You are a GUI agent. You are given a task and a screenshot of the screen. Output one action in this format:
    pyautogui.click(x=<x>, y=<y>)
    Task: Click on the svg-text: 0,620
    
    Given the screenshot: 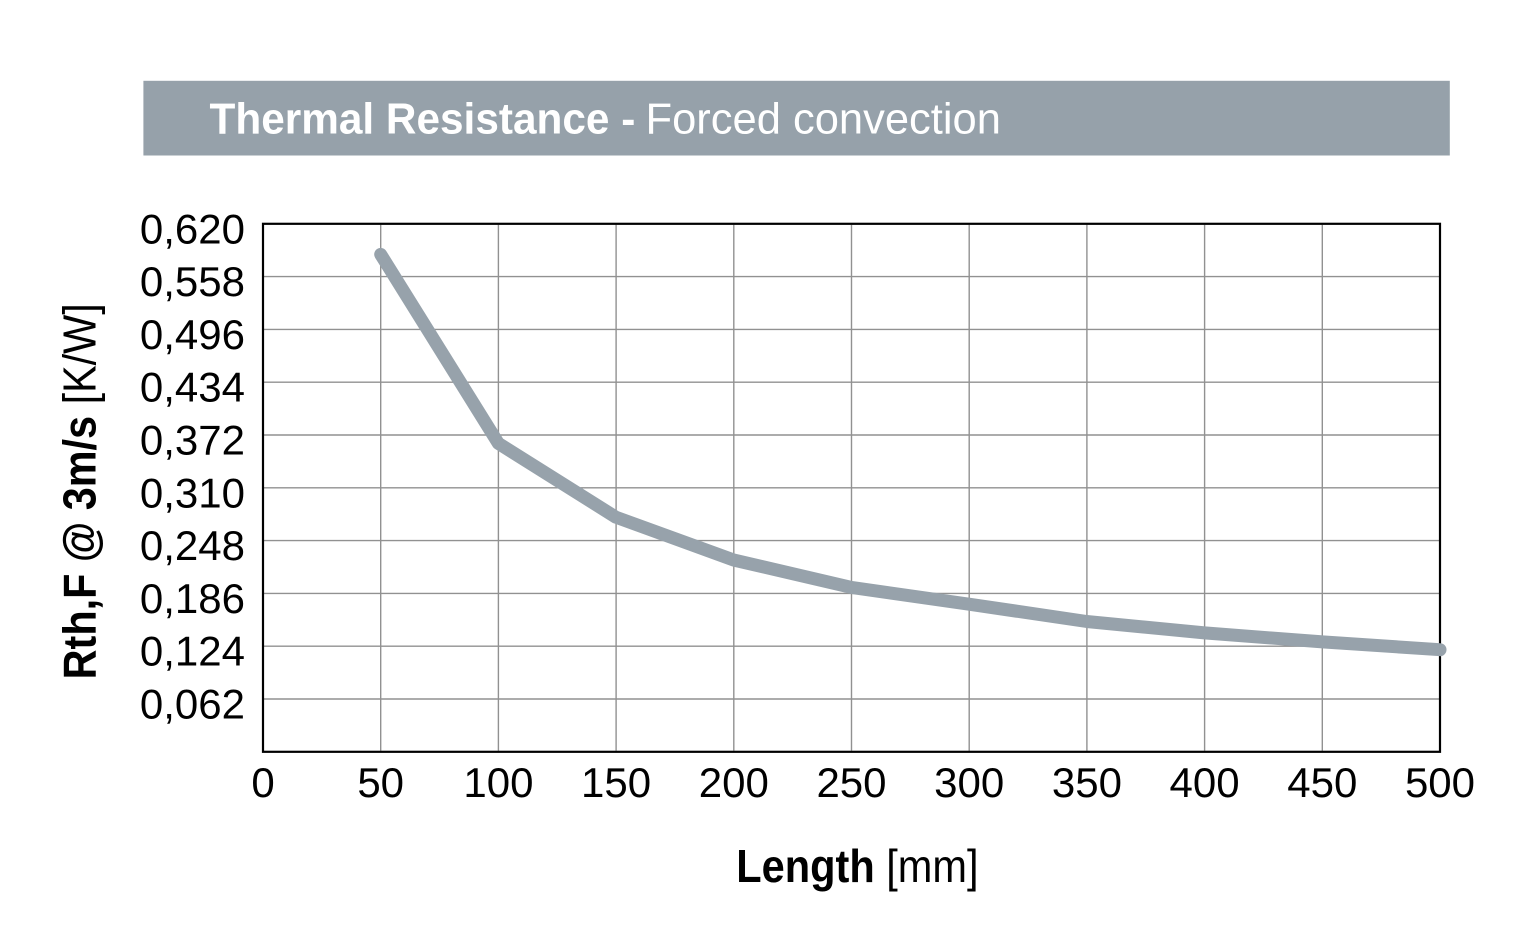 What is the action you would take?
    pyautogui.click(x=192, y=228)
    